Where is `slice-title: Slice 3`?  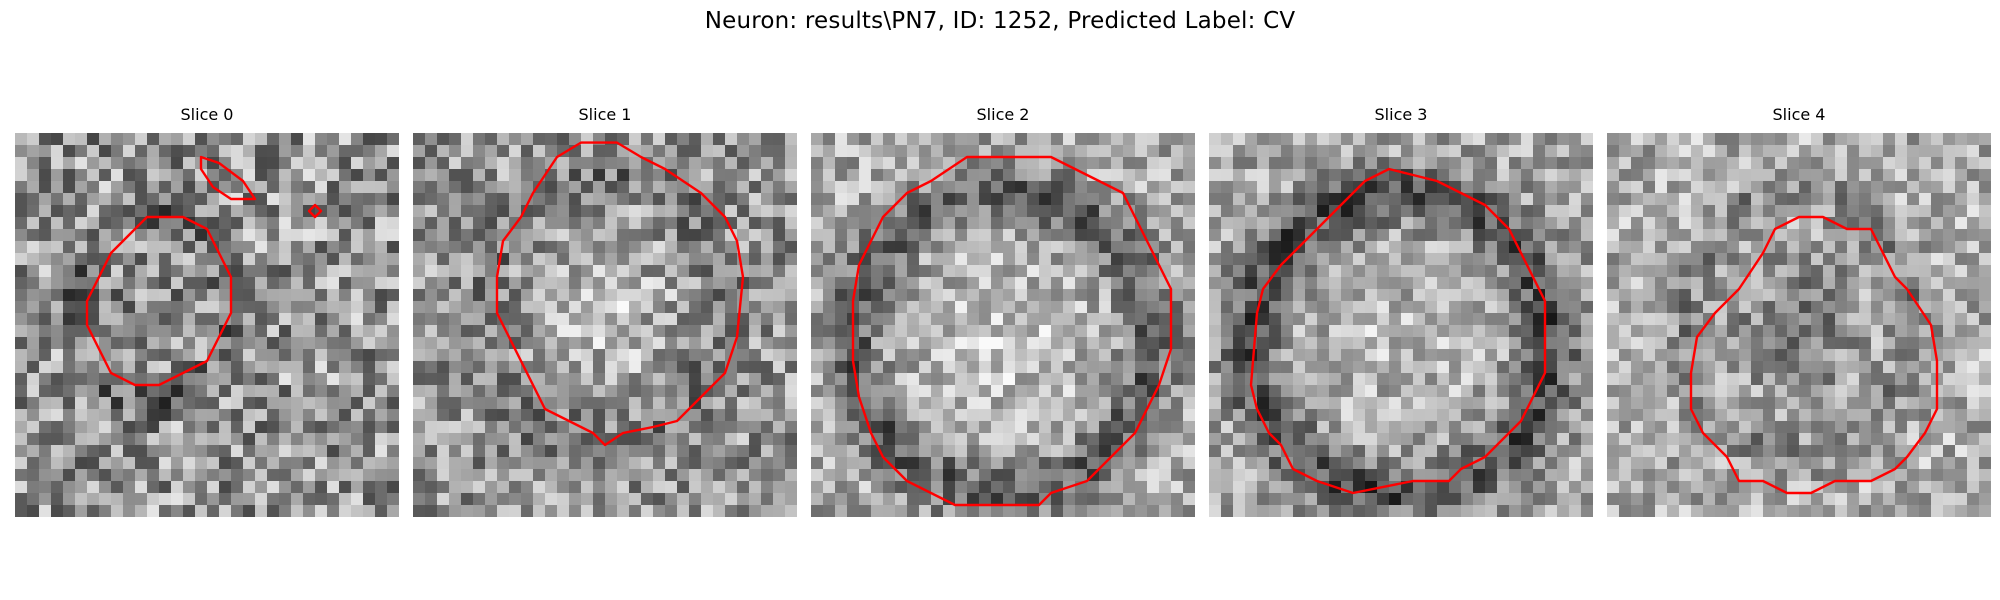 slice-title: Slice 3 is located at coordinates (1401, 114).